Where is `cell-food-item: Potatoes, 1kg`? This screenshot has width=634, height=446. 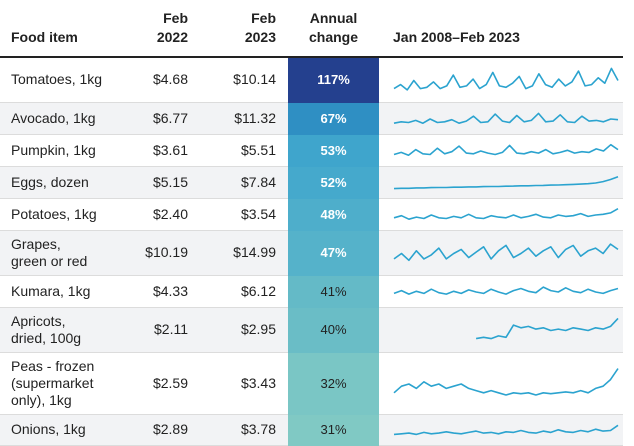
cell-food-item: Potatoes, 1kg is located at coordinates (62, 214).